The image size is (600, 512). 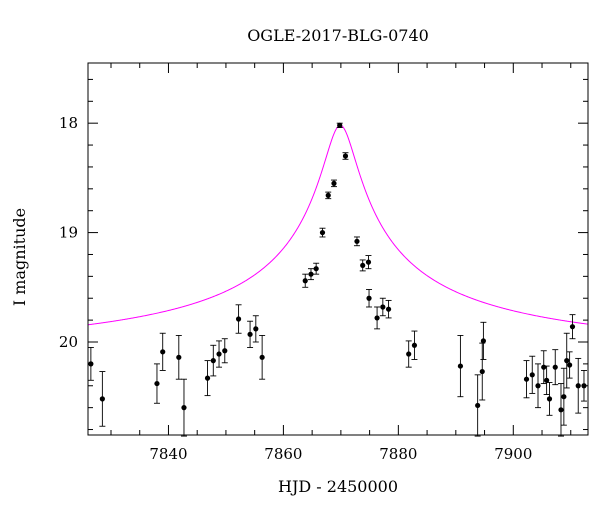 What do you see at coordinates (19, 257) in the screenshot?
I see `y-axis-label: I magnitude` at bounding box center [19, 257].